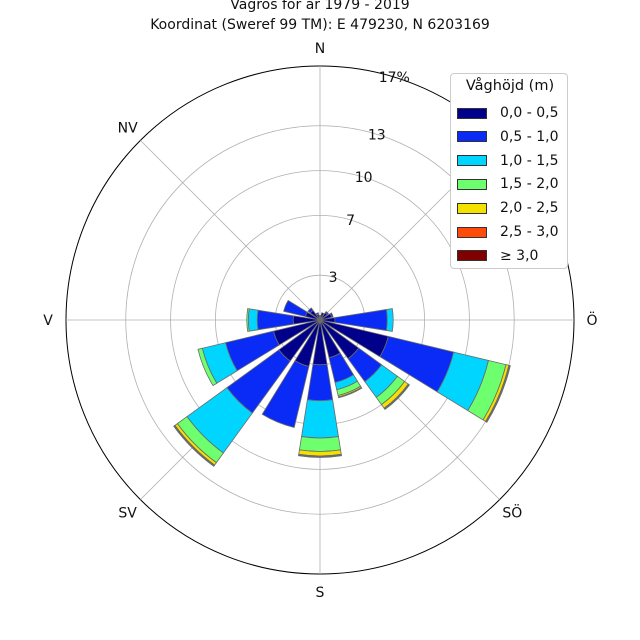 The height and width of the screenshot is (640, 640). Describe the element at coordinates (333, 278) in the screenshot. I see `radial-tick-label: 3` at that location.